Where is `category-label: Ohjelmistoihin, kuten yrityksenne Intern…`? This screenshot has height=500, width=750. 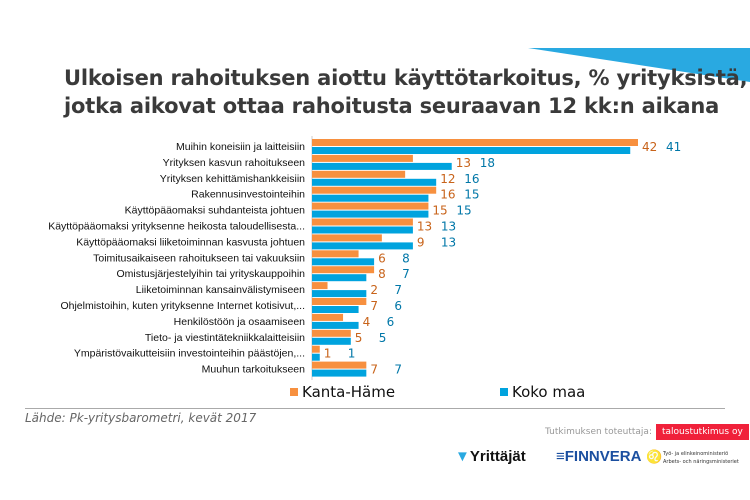
category-label: Ohjelmistoihin, kuten yrityksenne Intern… is located at coordinates (182, 306).